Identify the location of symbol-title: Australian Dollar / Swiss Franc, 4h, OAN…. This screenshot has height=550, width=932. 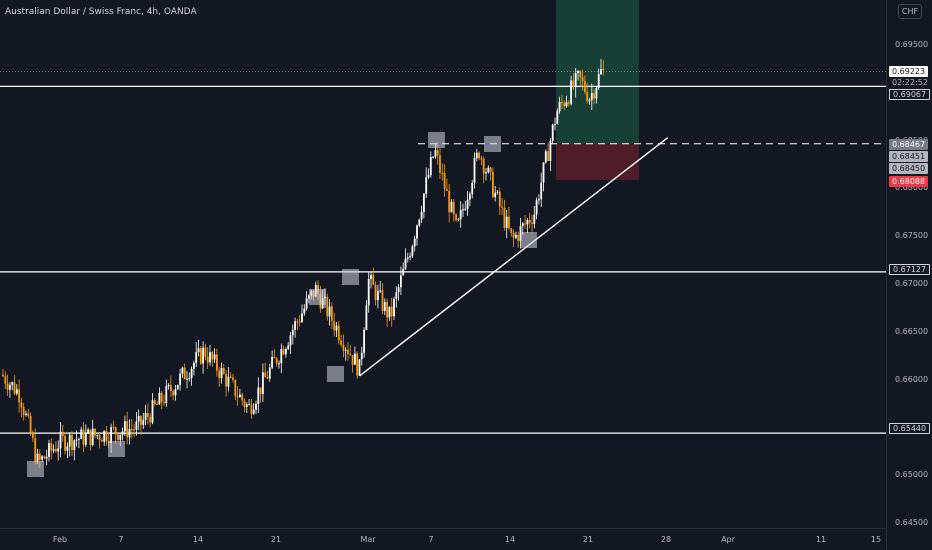
(101, 12).